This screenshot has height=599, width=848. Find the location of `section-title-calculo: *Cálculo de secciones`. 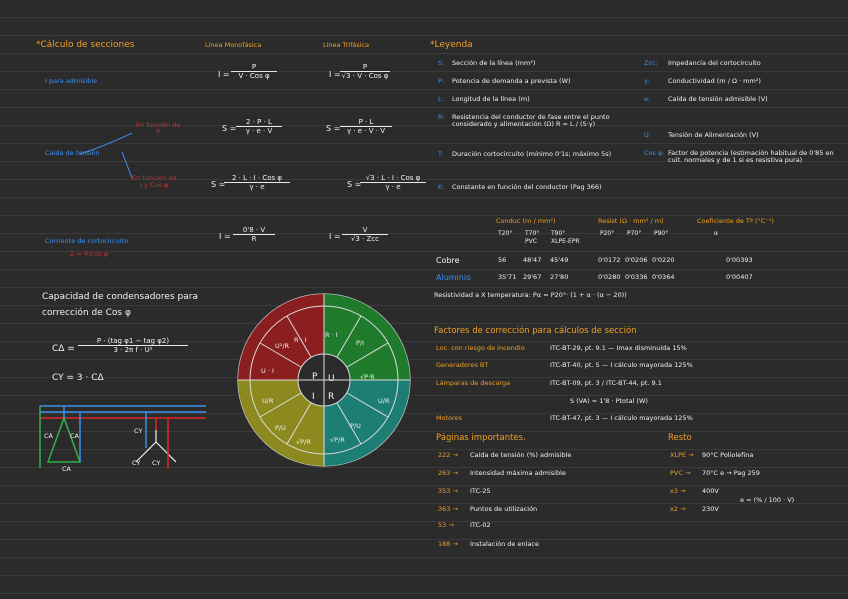

section-title-calculo: *Cálculo de secciones is located at coordinates (85, 45).